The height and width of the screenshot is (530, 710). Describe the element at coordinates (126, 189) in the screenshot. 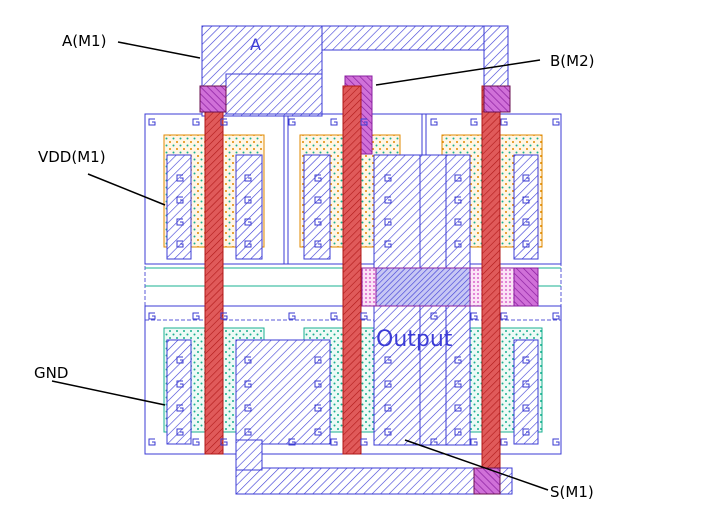

I see `vdd-m1-leader` at that location.